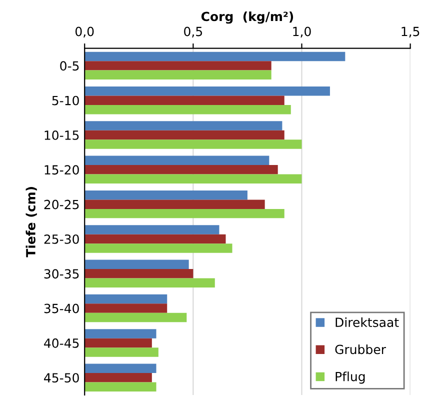  What do you see at coordinates (61, 309) in the screenshot?
I see `y-tick-label: 35-40` at bounding box center [61, 309].